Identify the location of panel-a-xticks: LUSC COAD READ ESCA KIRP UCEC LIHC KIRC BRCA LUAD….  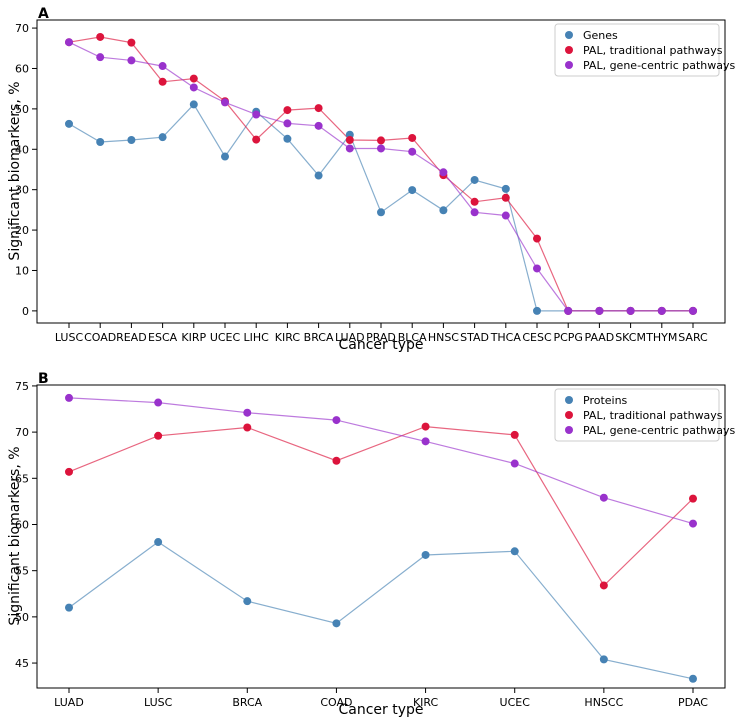
(381, 333).